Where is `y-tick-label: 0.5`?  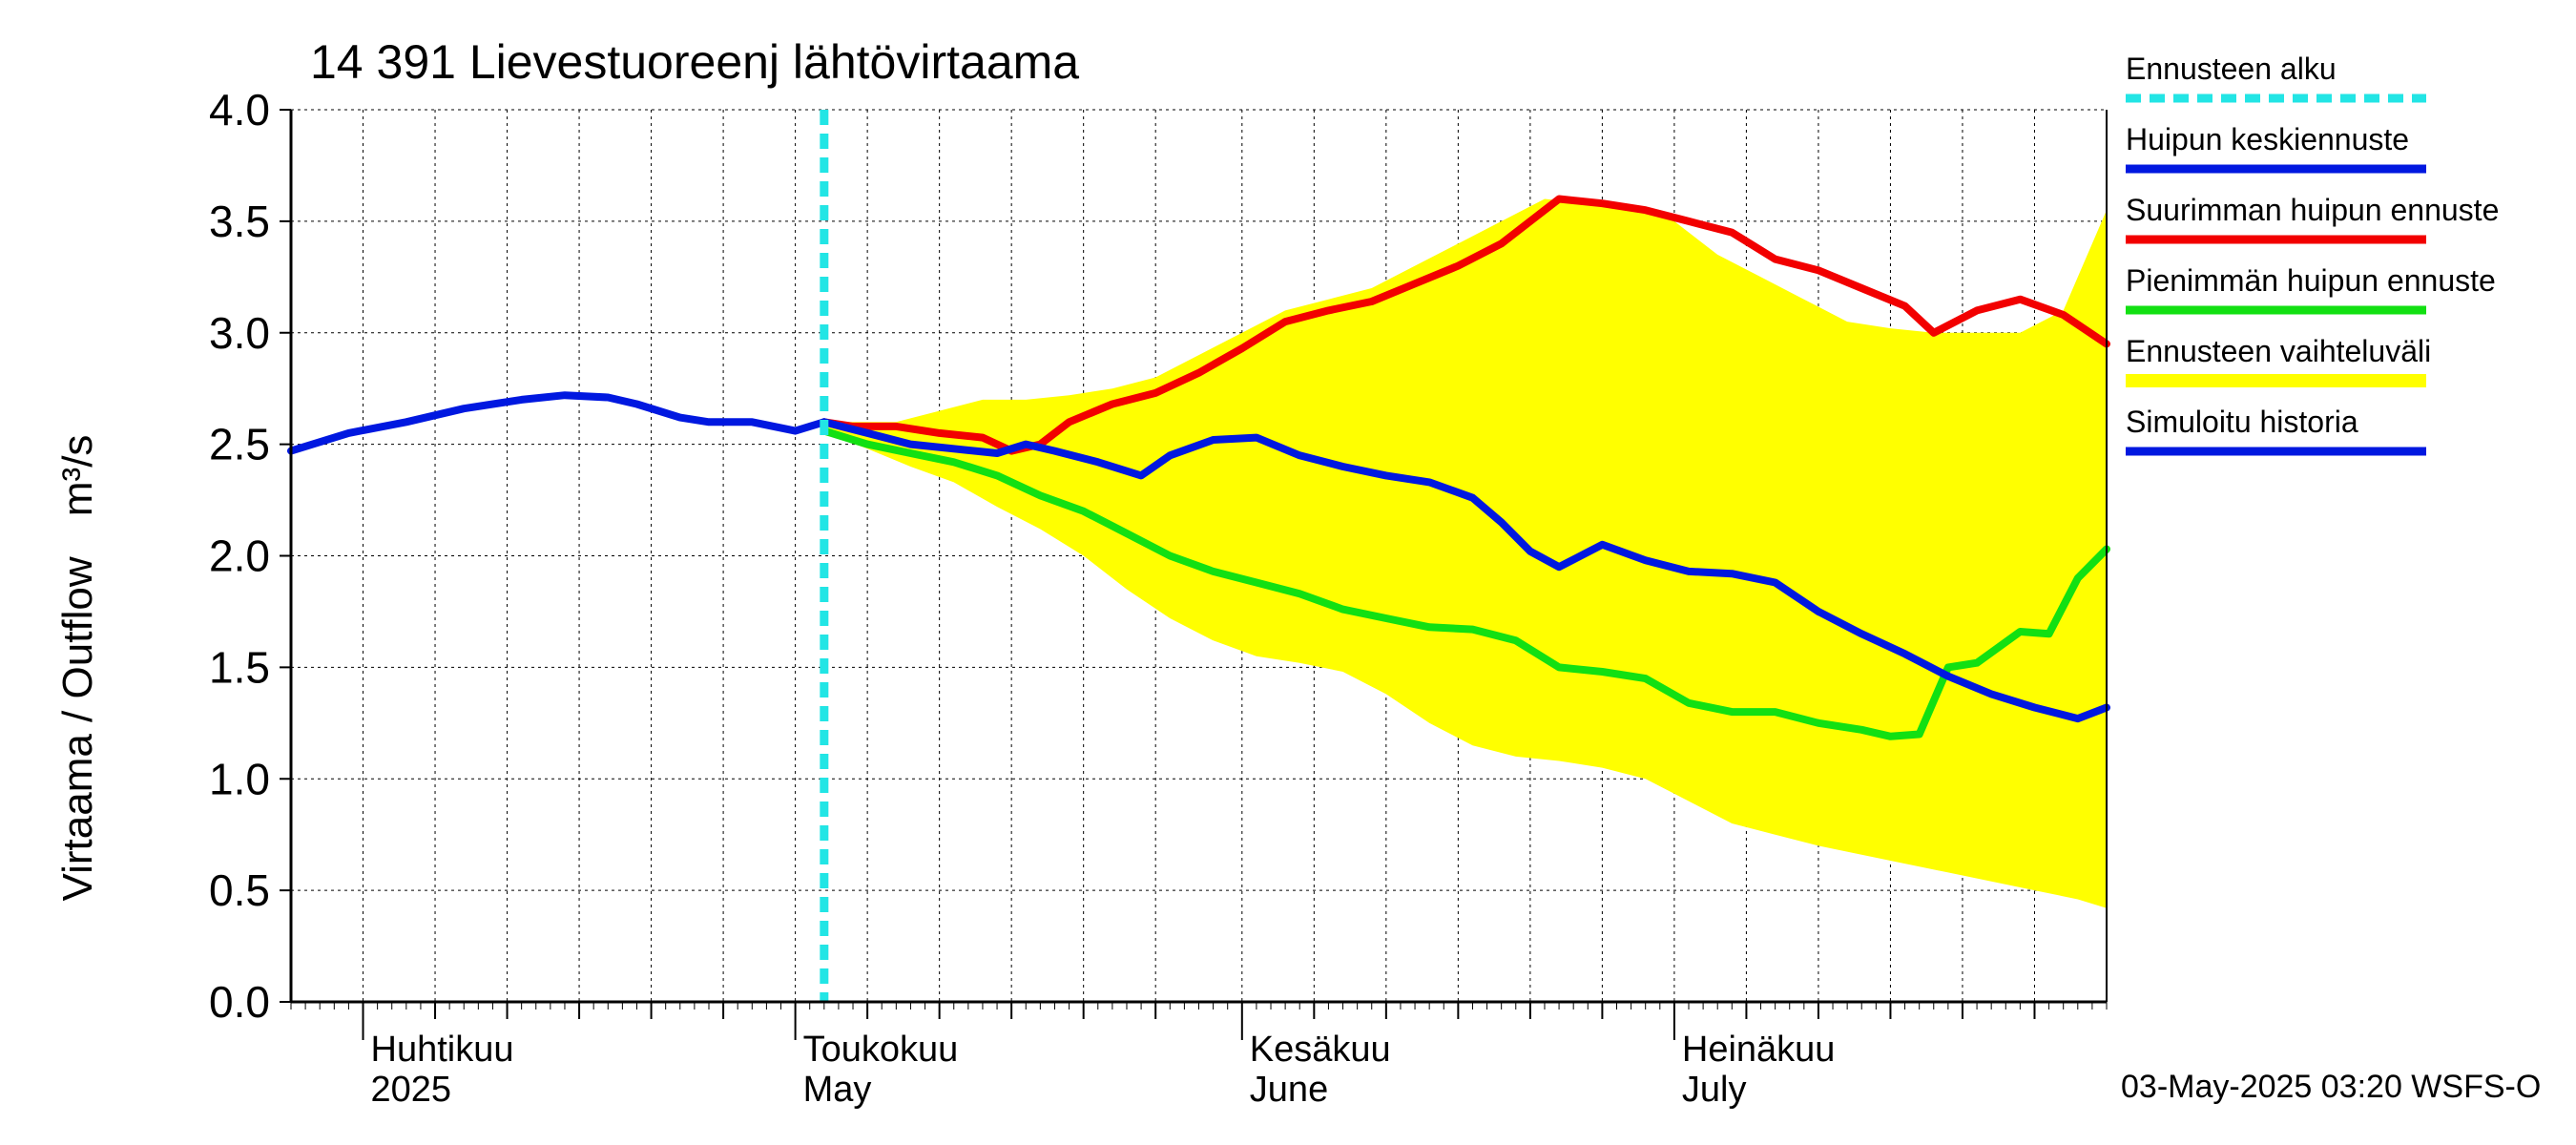
y-tick-label: 0.5 is located at coordinates (239, 890).